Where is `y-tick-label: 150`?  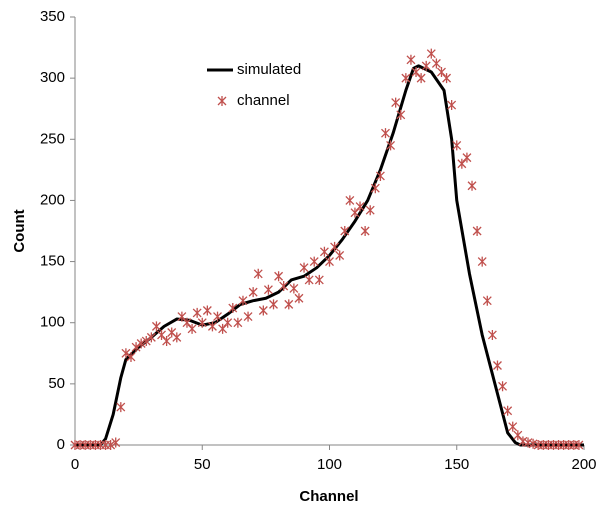
y-tick-label: 150 is located at coordinates (52, 261).